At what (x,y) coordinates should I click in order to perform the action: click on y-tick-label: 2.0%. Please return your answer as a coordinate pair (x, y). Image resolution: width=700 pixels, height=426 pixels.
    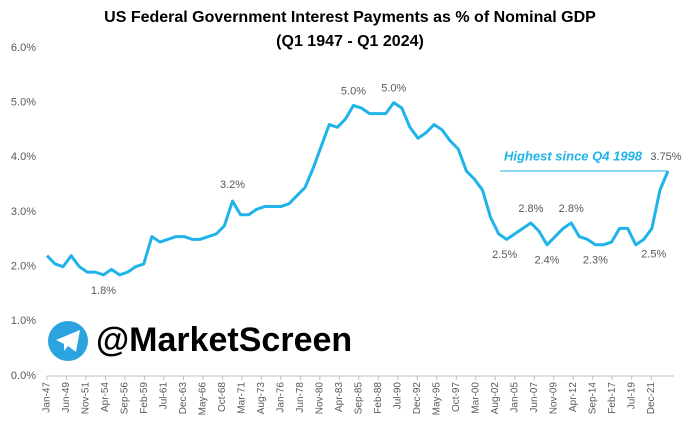
    Looking at the image, I should click on (23, 267).